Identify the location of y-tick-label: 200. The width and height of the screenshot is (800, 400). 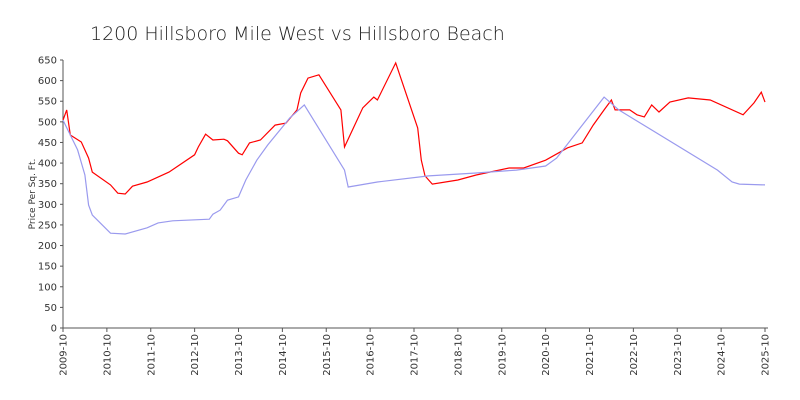
(47, 246).